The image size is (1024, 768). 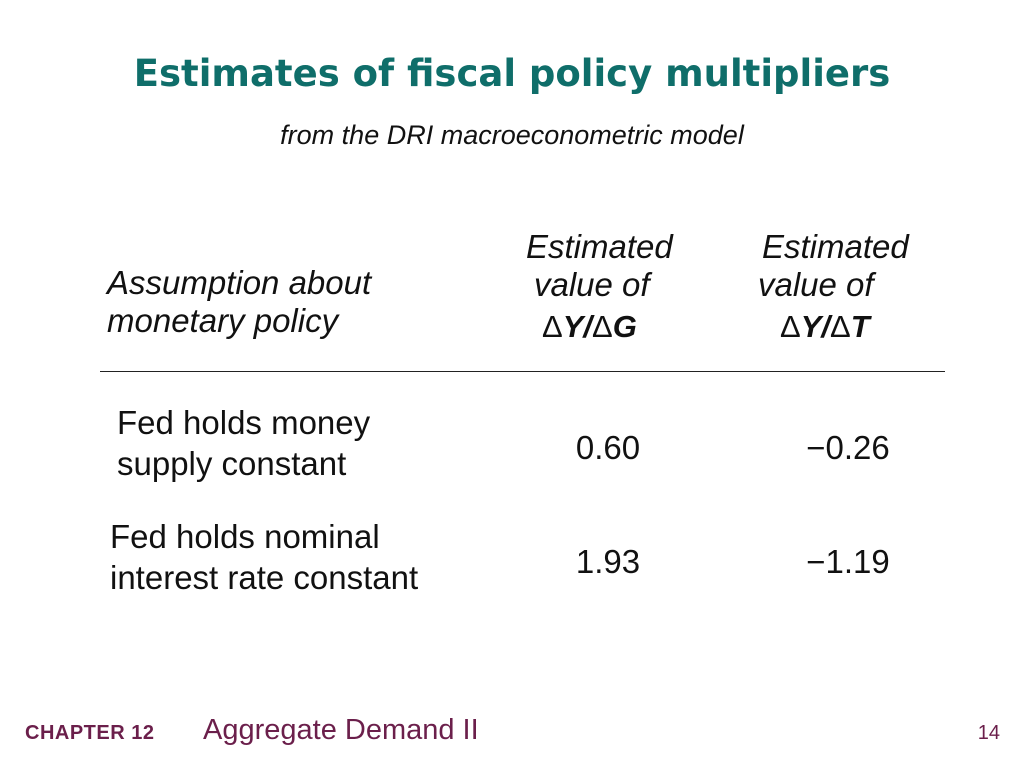 I want to click on value-dy-dg: 1.93, so click(x=608, y=561).